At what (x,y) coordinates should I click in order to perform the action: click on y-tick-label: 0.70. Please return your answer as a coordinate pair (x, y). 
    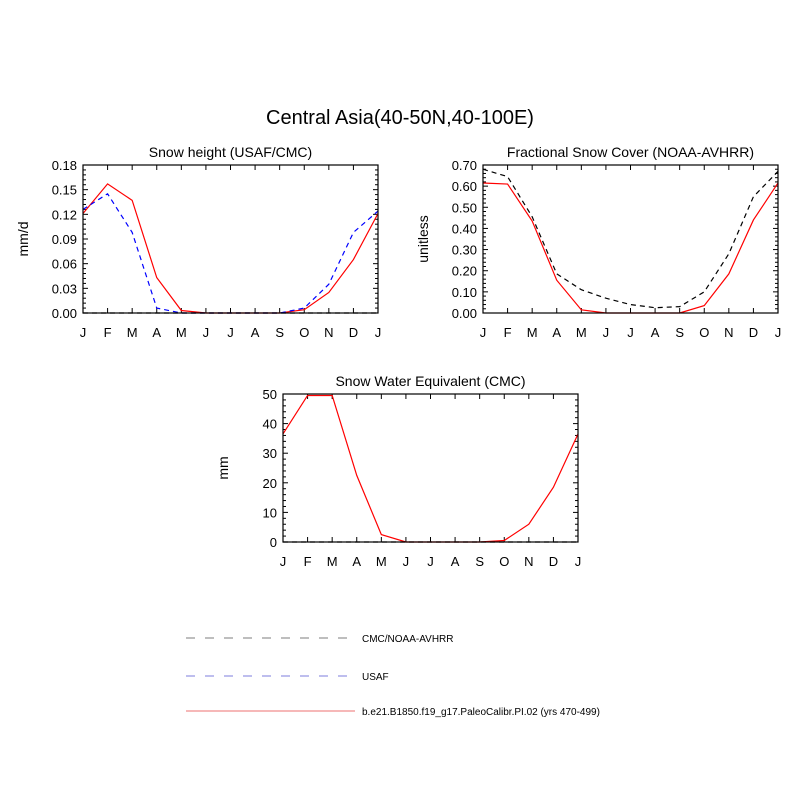
    Looking at the image, I should click on (464, 165).